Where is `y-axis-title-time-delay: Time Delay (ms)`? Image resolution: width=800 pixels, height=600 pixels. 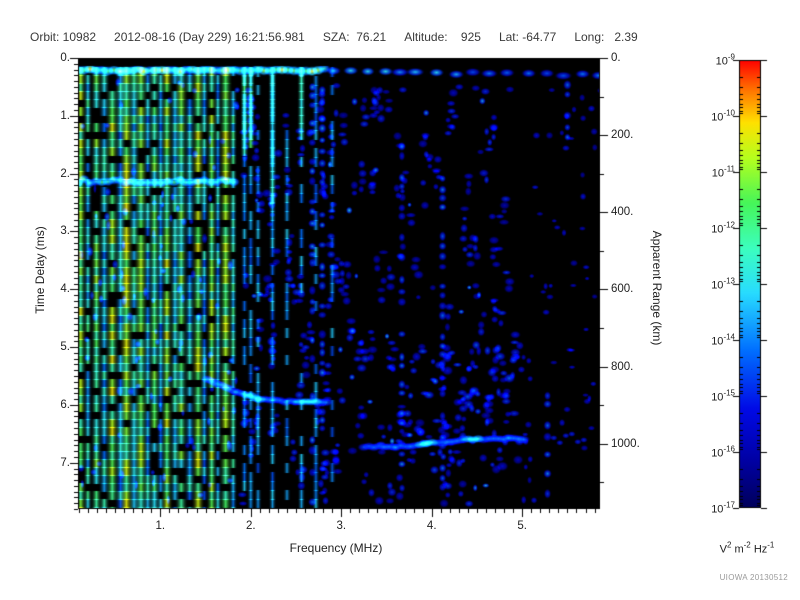
y-axis-title-time-delay: Time Delay (ms) is located at coordinates (40, 270).